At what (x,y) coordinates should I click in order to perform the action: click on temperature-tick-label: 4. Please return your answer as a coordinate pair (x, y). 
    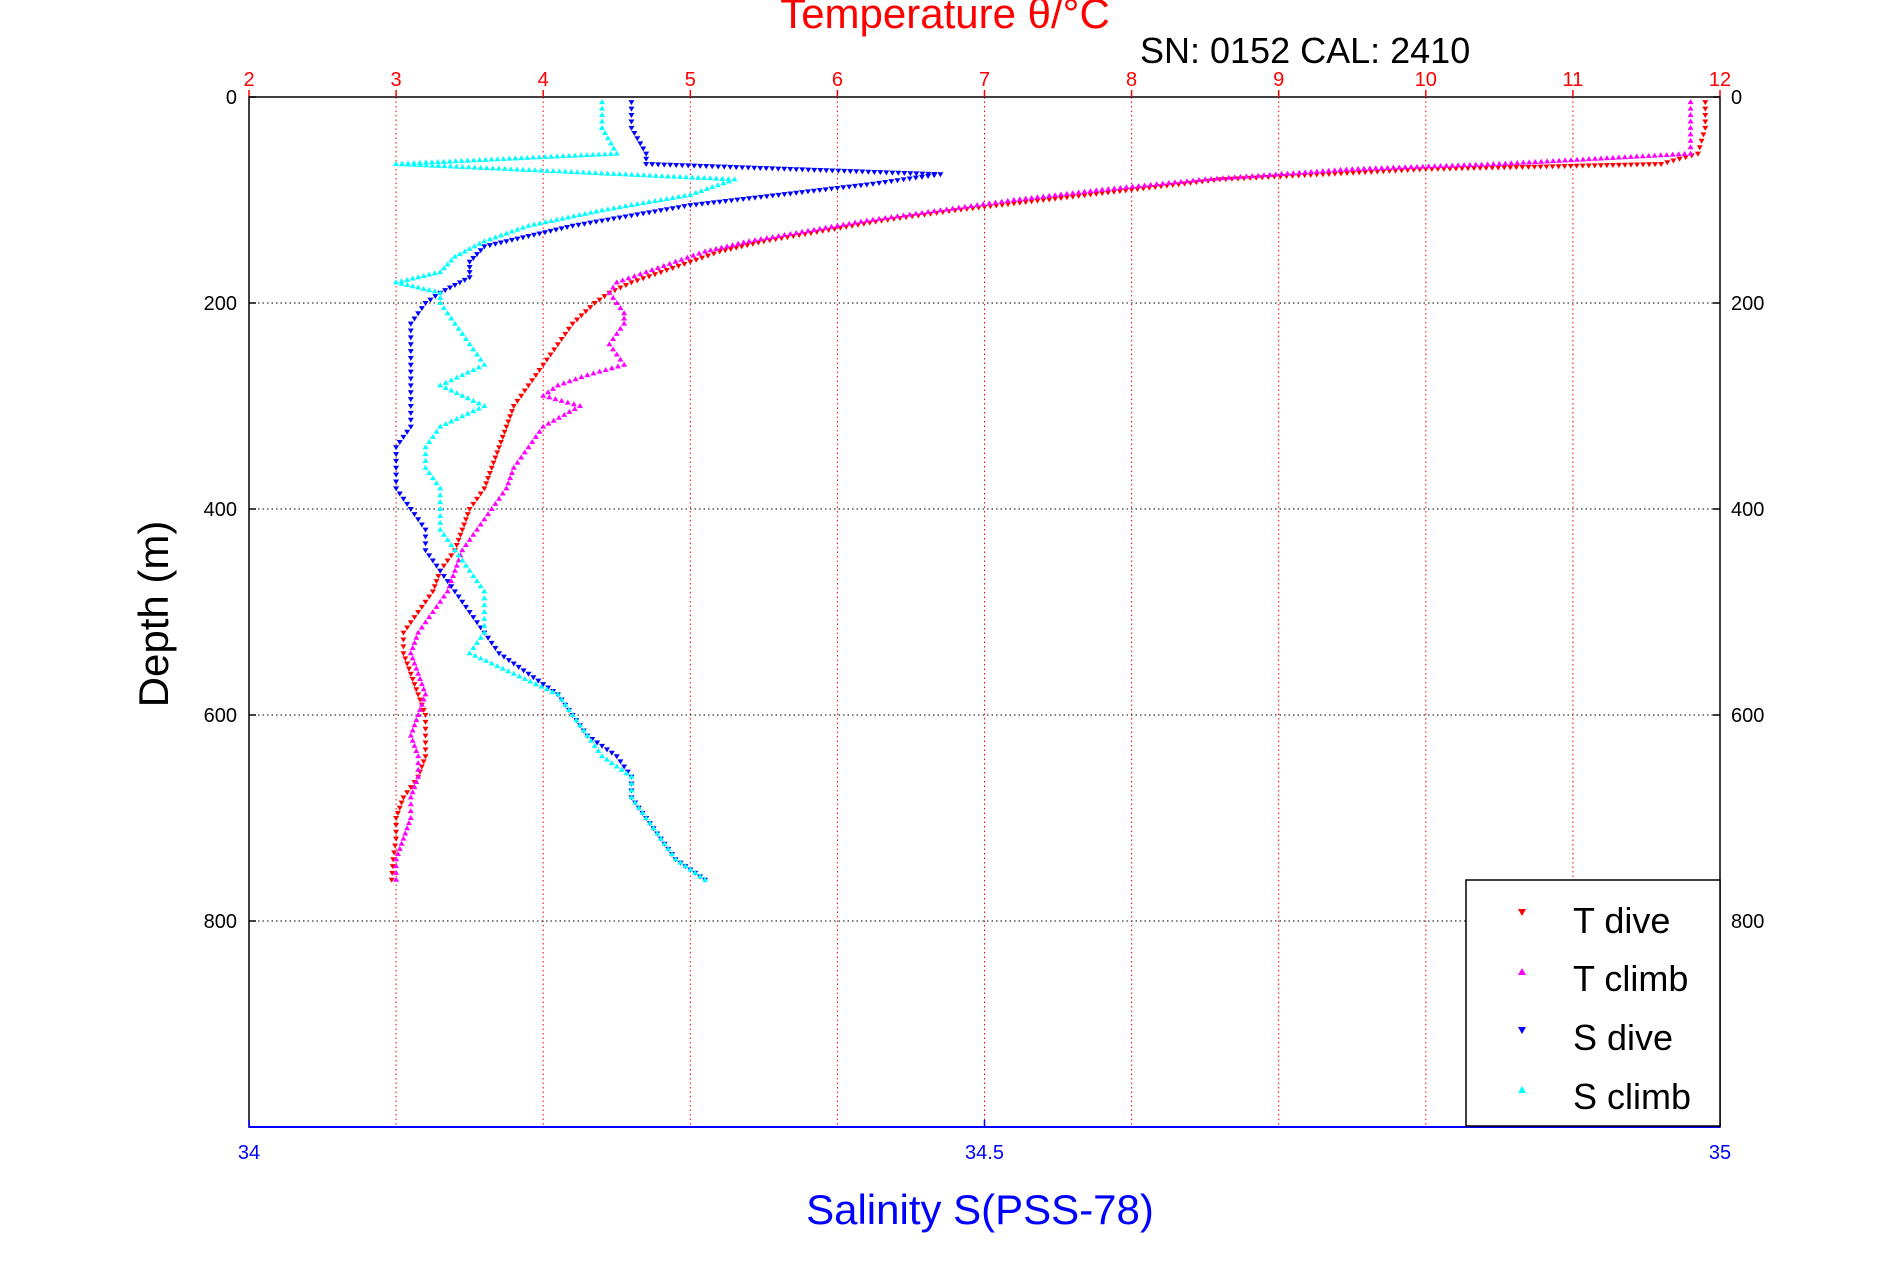
    Looking at the image, I should click on (543, 80).